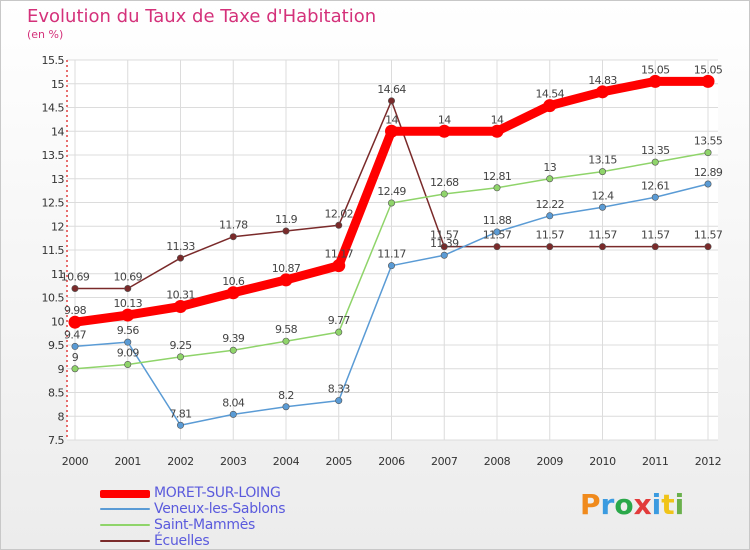 This screenshot has width=750, height=550. I want to click on legend-label-ecuelles: Écuelles, so click(182, 541).